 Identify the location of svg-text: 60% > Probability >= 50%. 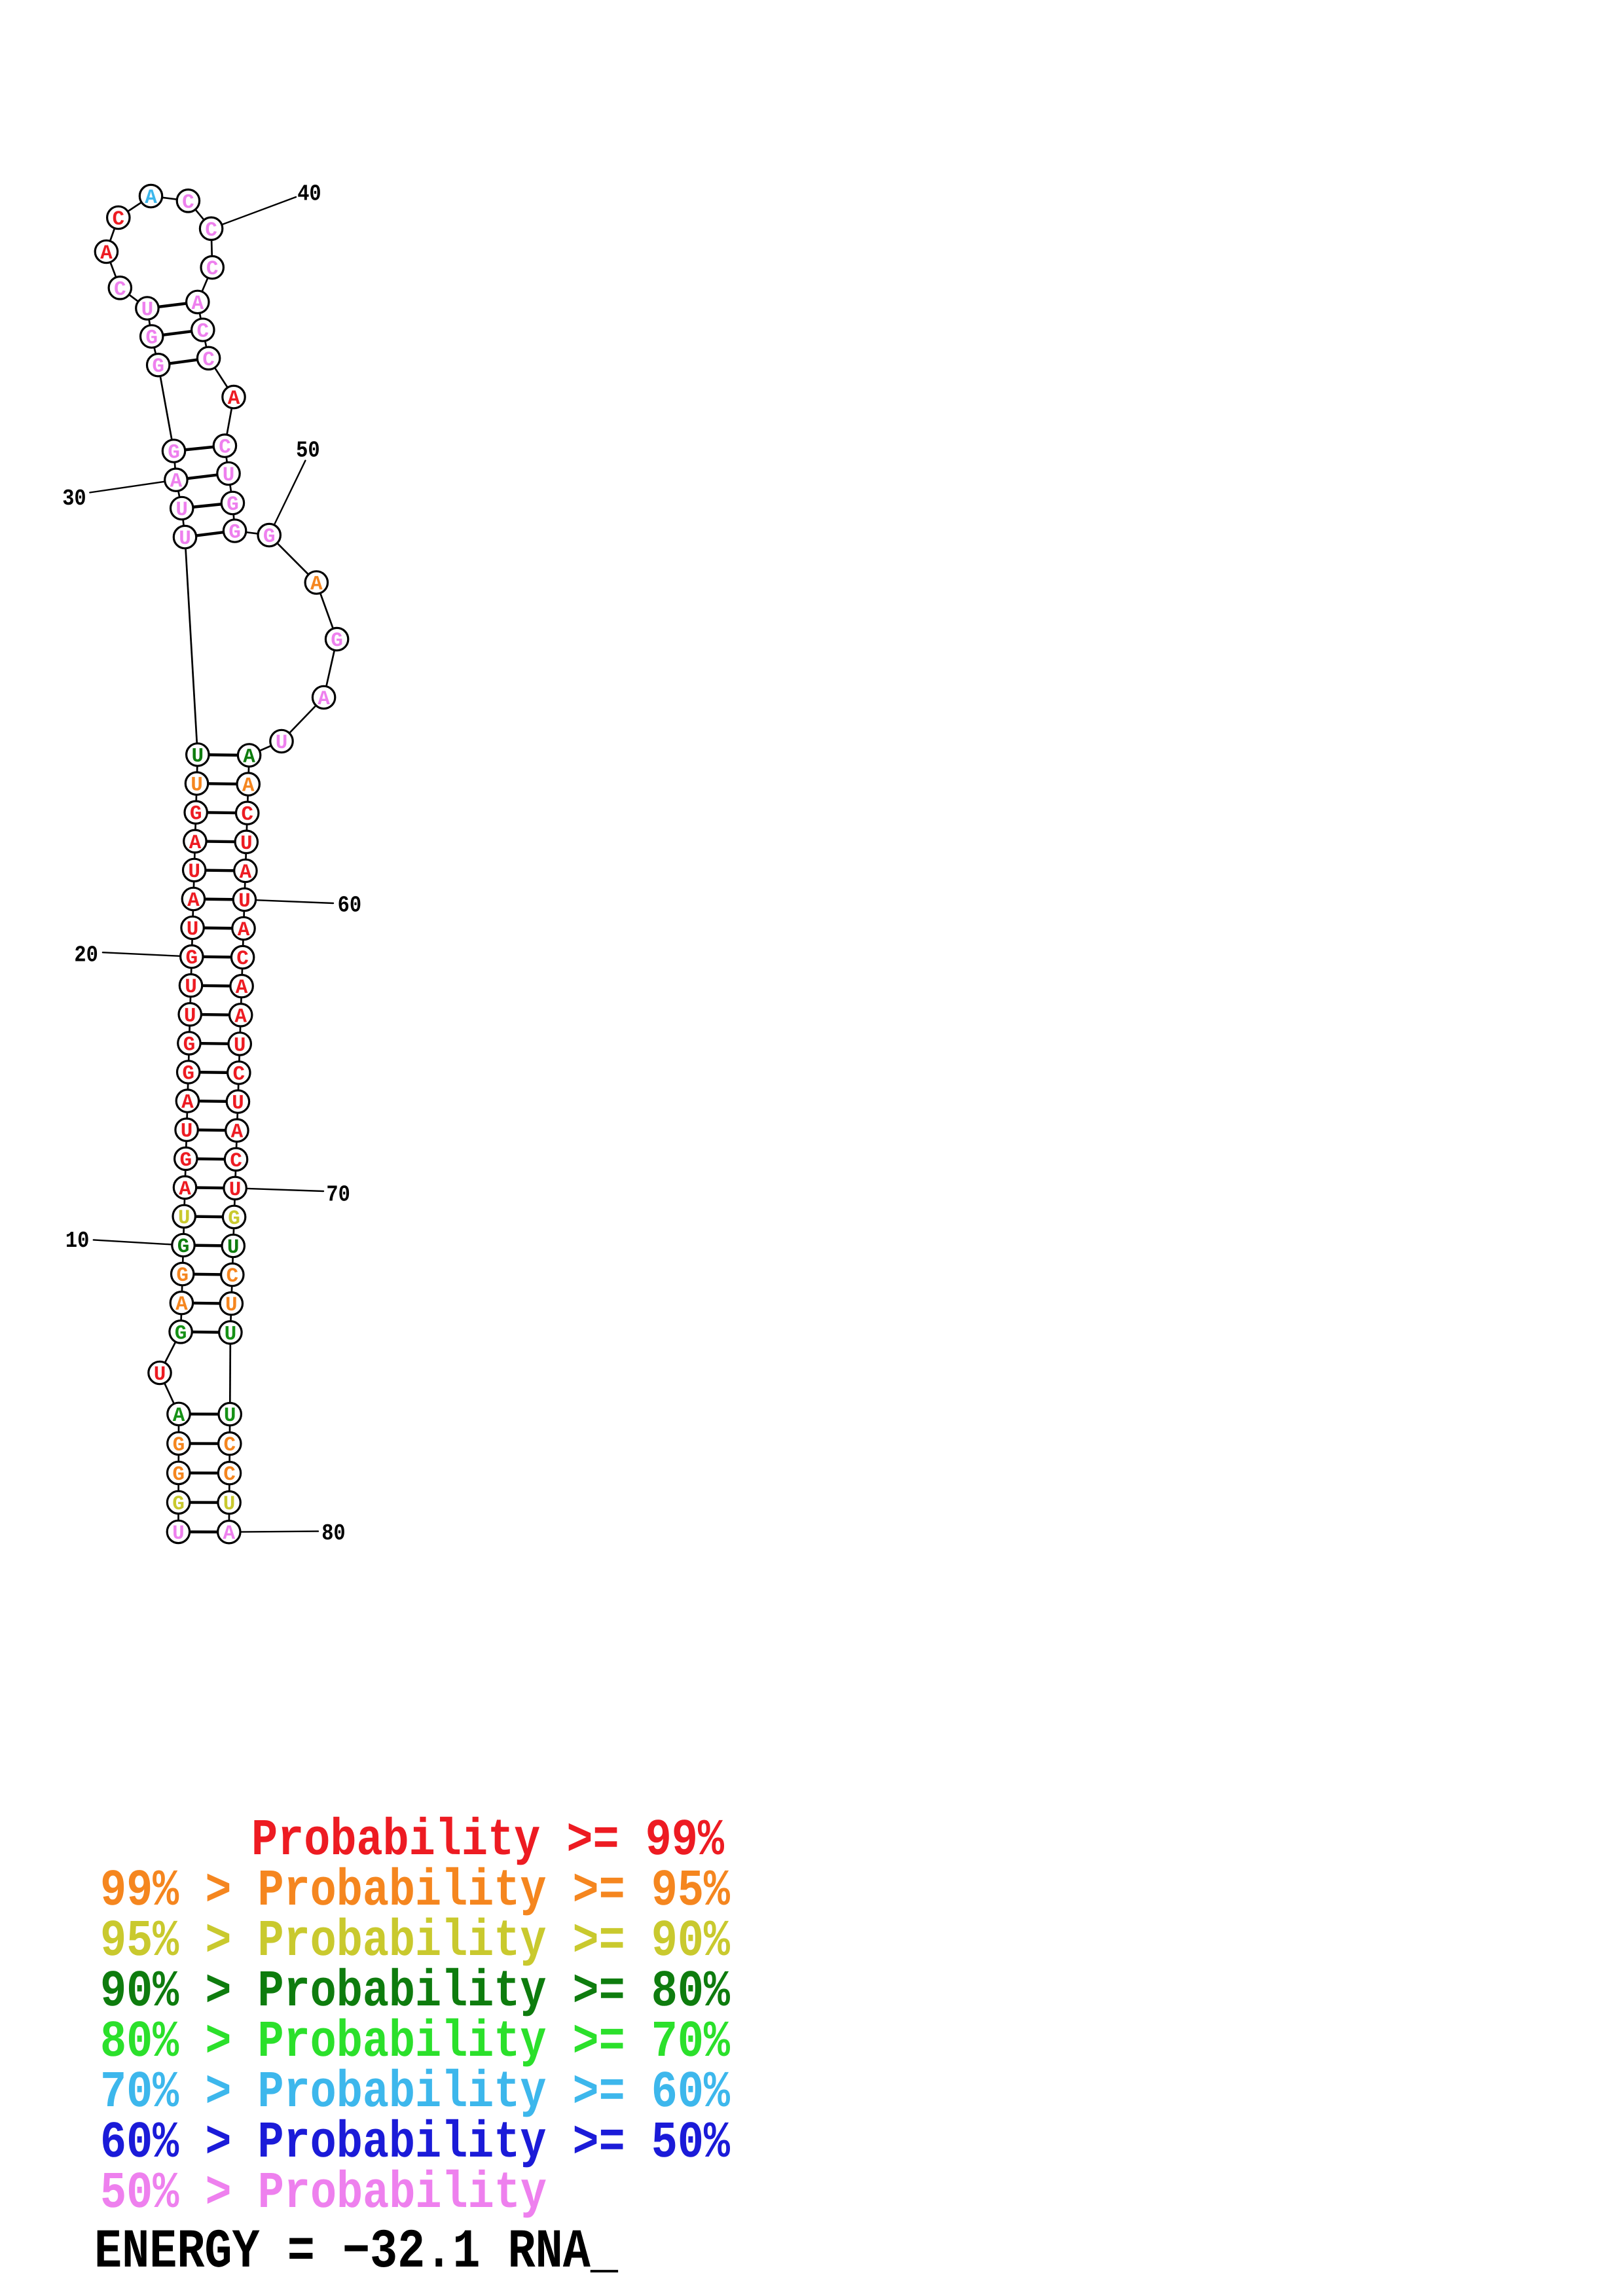
(415, 2142).